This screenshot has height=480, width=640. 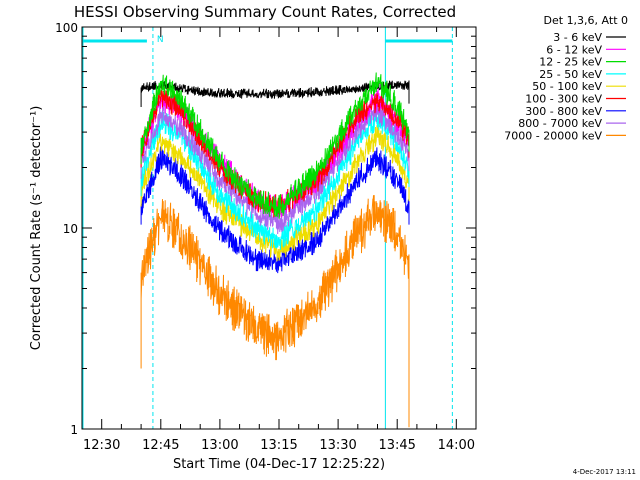 I want to click on x-tick-label: 12:30, so click(x=101, y=445).